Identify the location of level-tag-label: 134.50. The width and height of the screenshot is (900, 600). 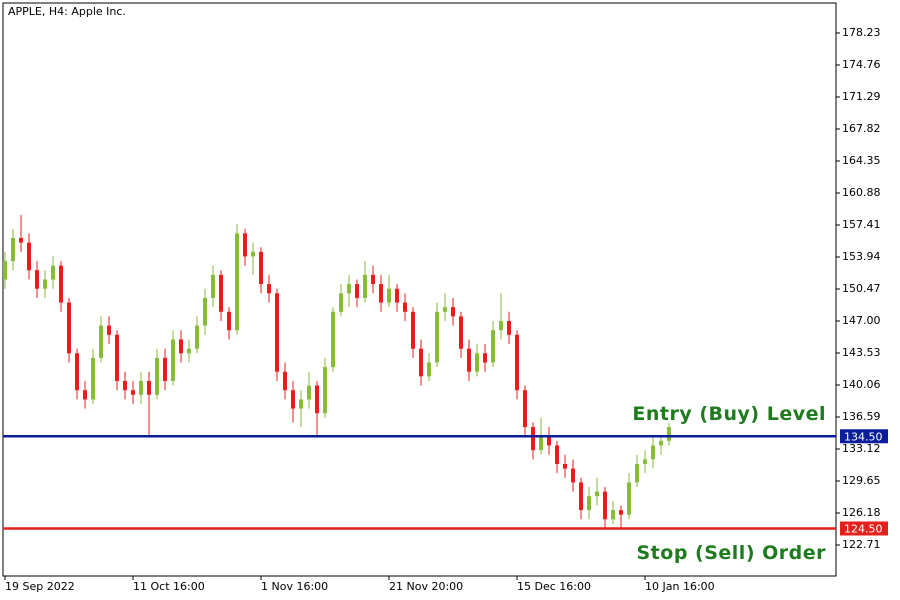
(863, 436).